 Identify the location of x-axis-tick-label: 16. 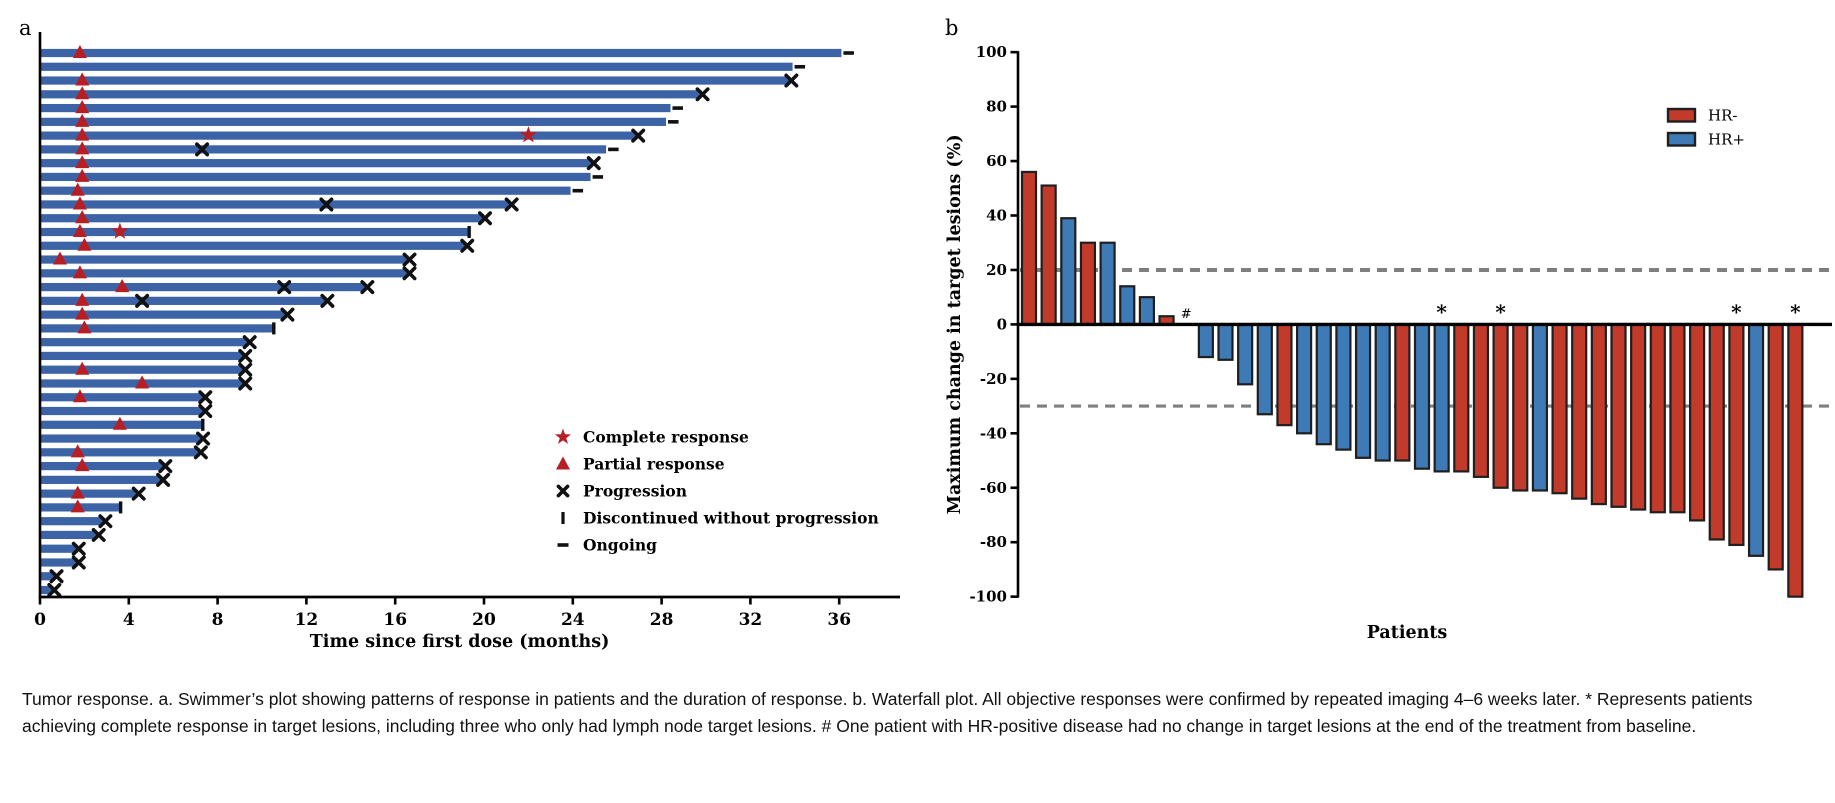
(395, 620).